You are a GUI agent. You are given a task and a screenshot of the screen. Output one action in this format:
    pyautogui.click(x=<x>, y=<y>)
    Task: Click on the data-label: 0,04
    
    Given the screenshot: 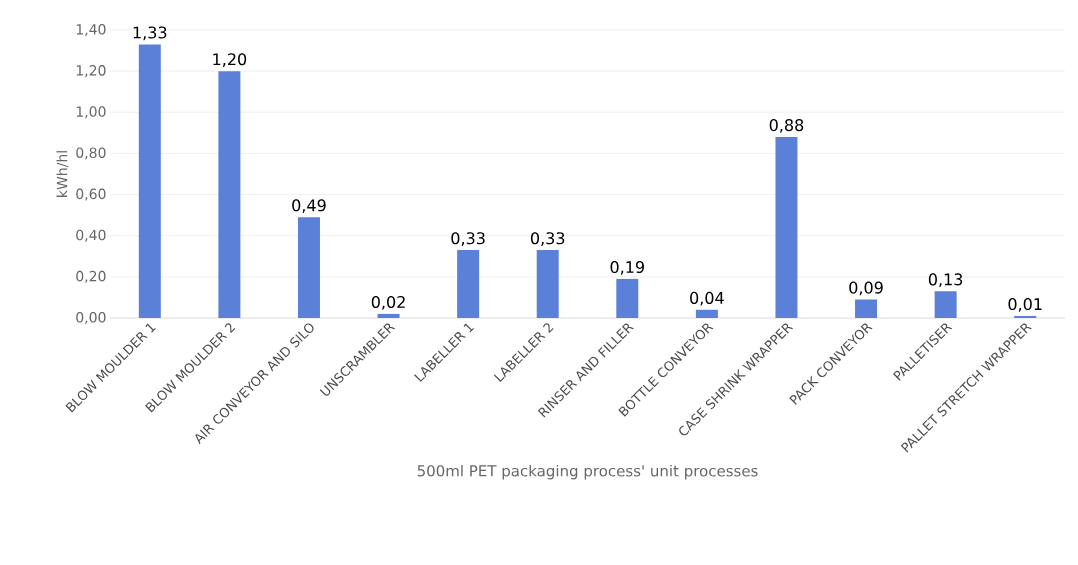 What is the action you would take?
    pyautogui.click(x=707, y=298)
    